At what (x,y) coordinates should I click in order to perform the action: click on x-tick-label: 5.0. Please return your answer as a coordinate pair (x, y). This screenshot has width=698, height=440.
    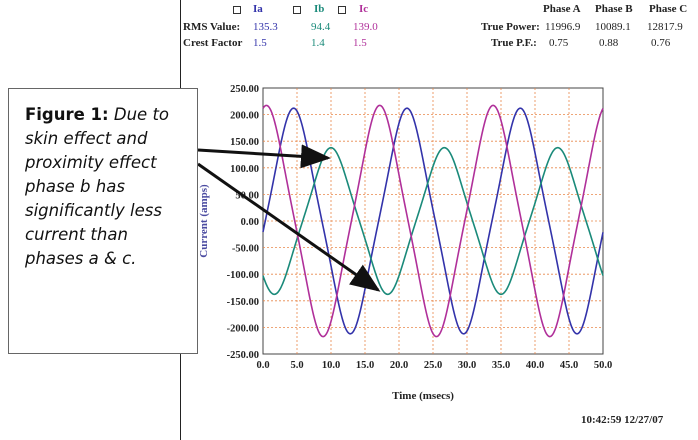
    Looking at the image, I should click on (296, 365).